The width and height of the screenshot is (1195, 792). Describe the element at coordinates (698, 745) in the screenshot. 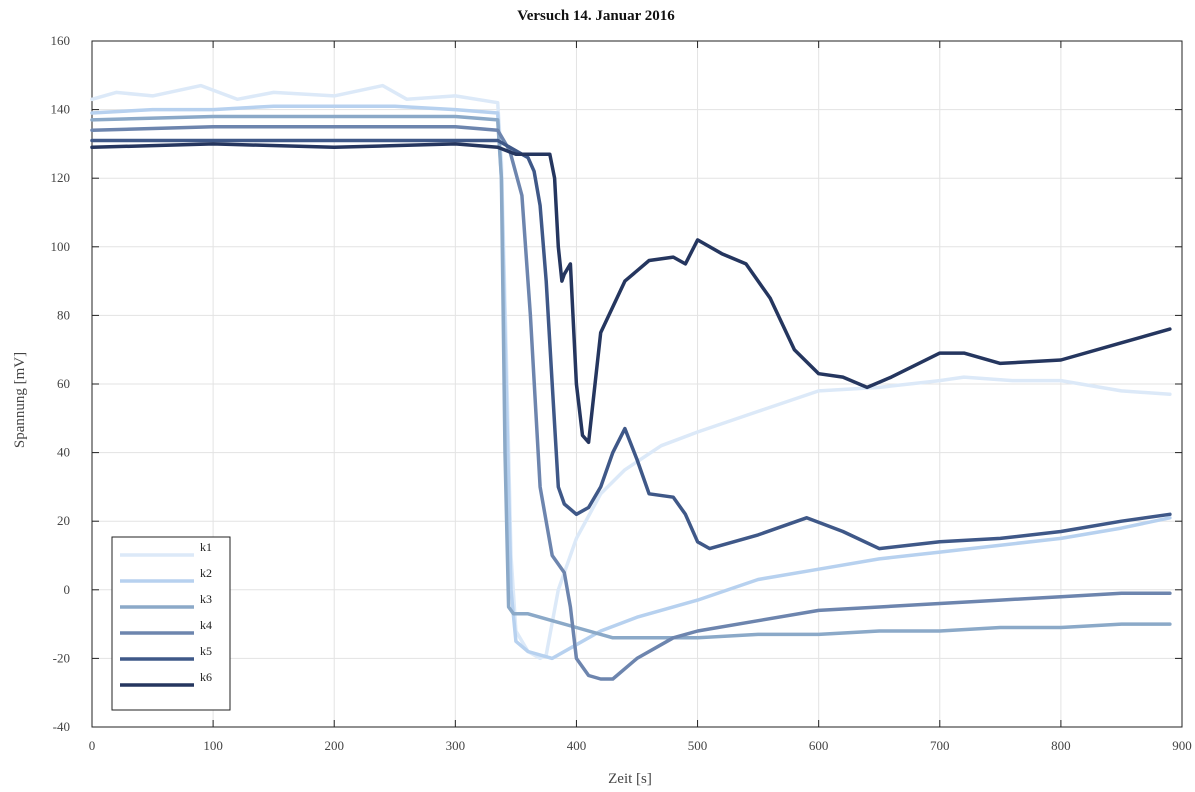

I see `x-tick-label: 500` at that location.